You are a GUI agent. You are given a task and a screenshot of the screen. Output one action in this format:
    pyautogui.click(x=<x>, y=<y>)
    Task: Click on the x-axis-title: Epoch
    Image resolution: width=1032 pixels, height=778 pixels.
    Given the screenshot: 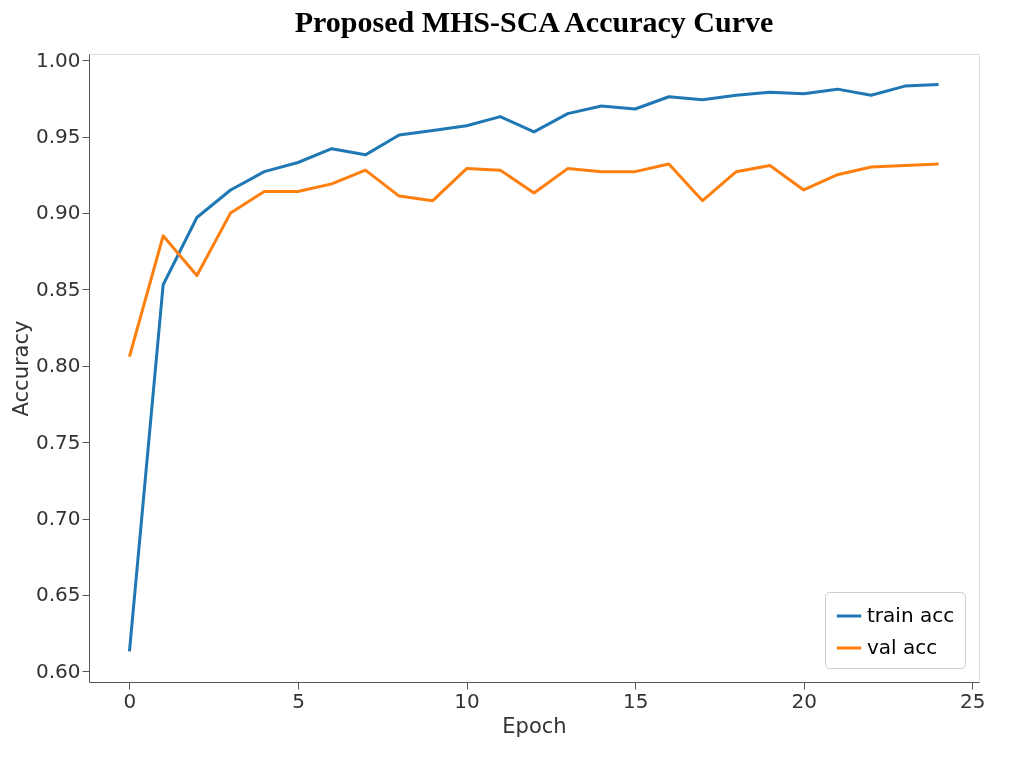 What is the action you would take?
    pyautogui.click(x=534, y=725)
    